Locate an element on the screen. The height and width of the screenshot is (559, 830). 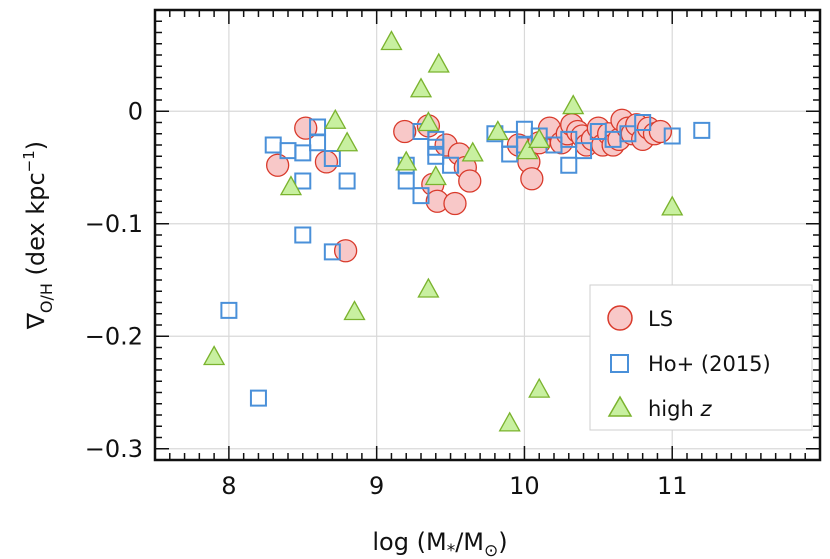
y-axis-title: ∇O/H (dex kpc−1) is located at coordinates (38, 235).